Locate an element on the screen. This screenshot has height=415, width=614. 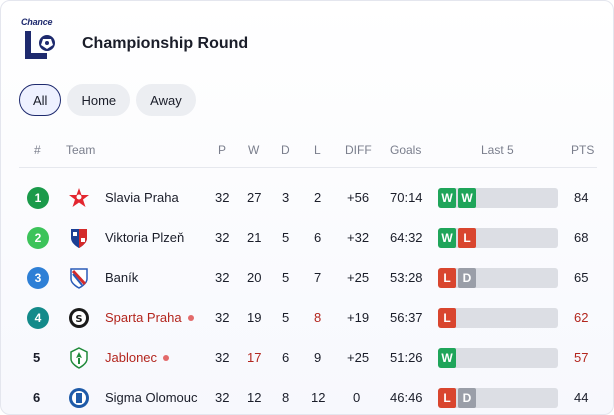
col-lost: L is located at coordinates (317, 150).